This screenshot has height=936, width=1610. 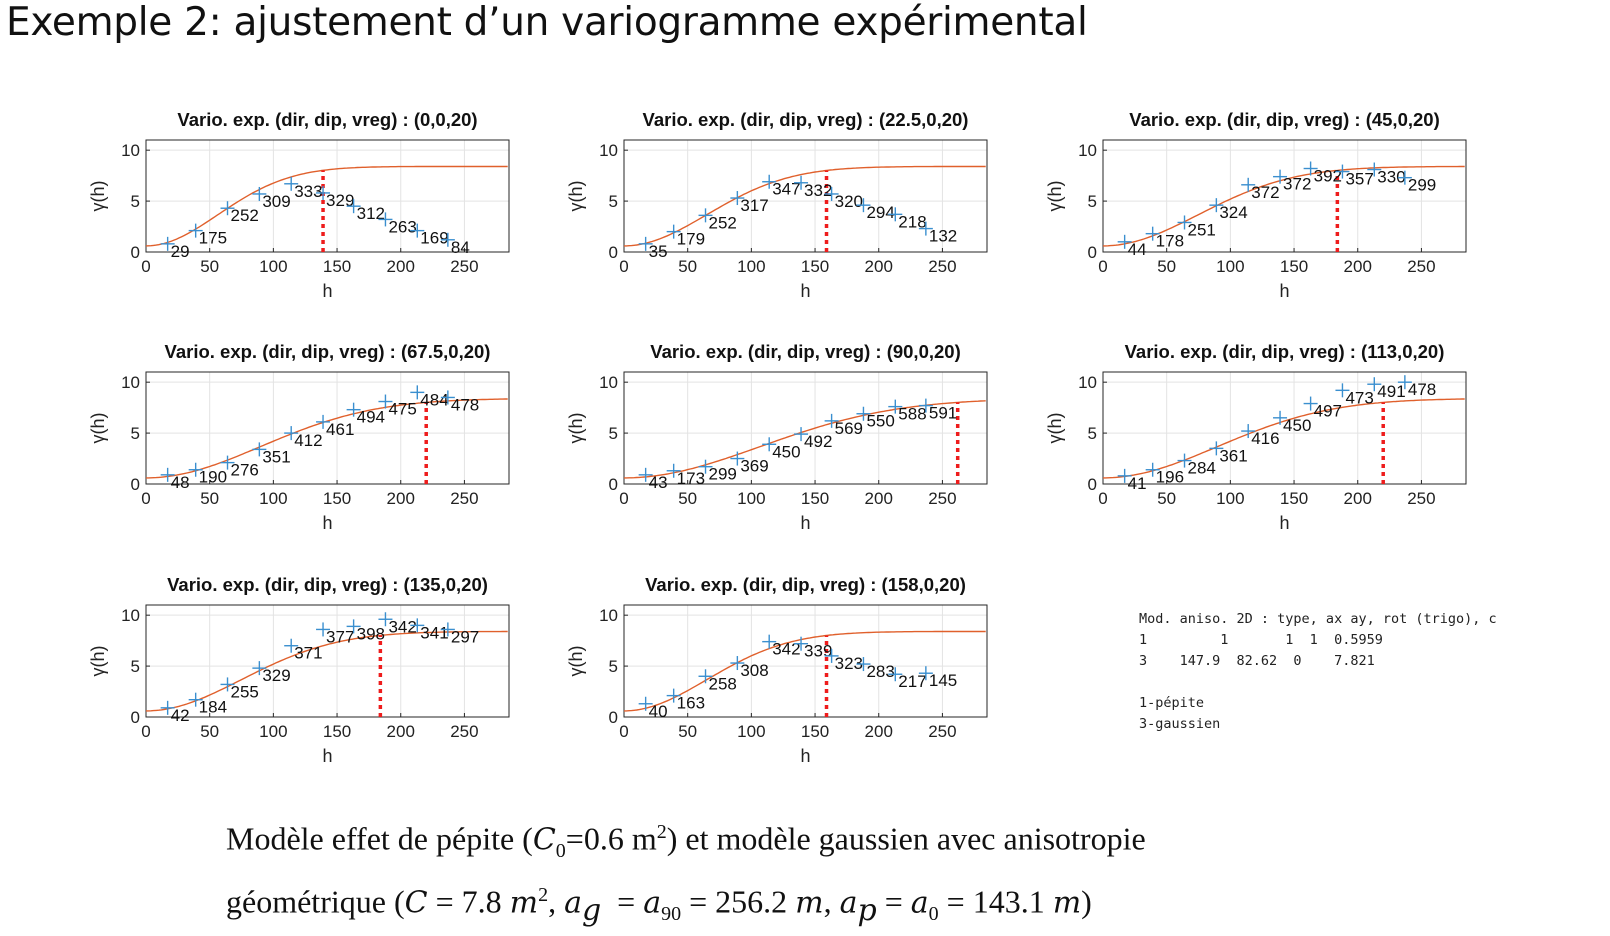 What do you see at coordinates (1422, 185) in the screenshot?
I see `data-label: 299` at bounding box center [1422, 185].